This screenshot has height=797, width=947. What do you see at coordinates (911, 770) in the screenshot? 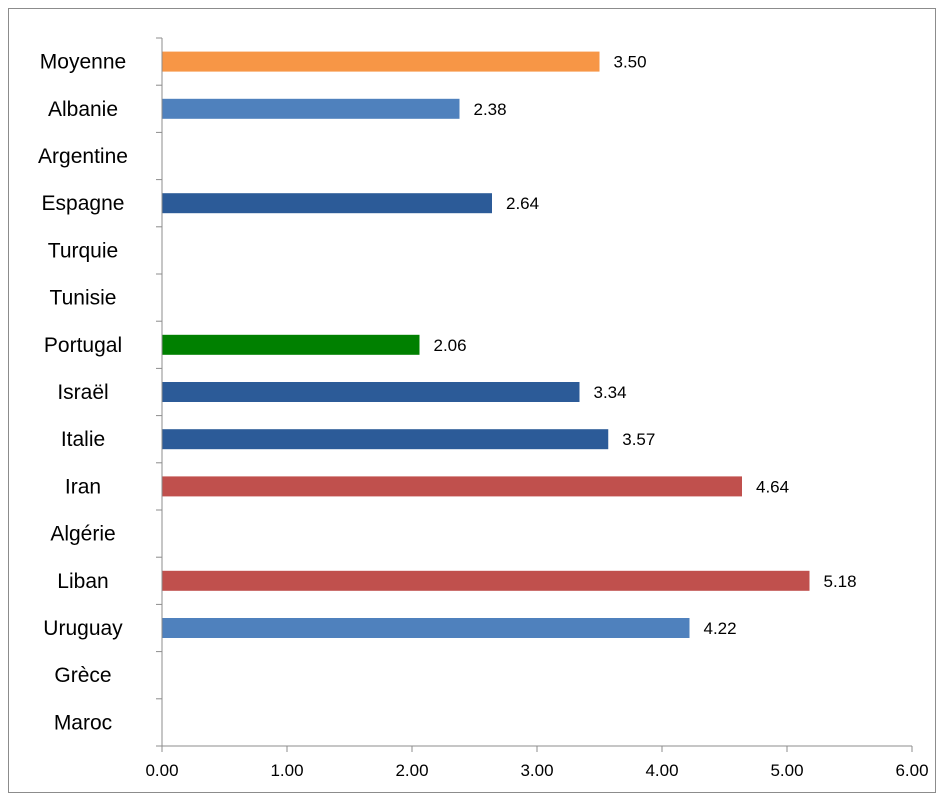
I see `x-tick-label: 6.00` at bounding box center [911, 770].